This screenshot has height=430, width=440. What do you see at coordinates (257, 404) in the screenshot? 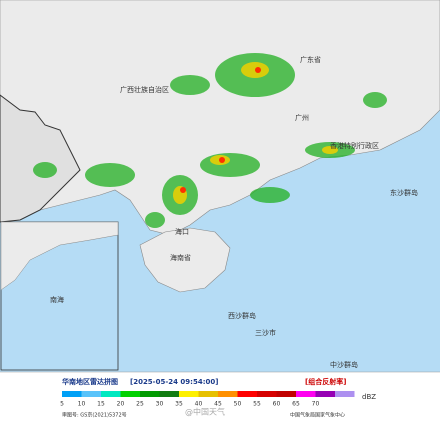
I see `legend-value: 55` at bounding box center [257, 404].